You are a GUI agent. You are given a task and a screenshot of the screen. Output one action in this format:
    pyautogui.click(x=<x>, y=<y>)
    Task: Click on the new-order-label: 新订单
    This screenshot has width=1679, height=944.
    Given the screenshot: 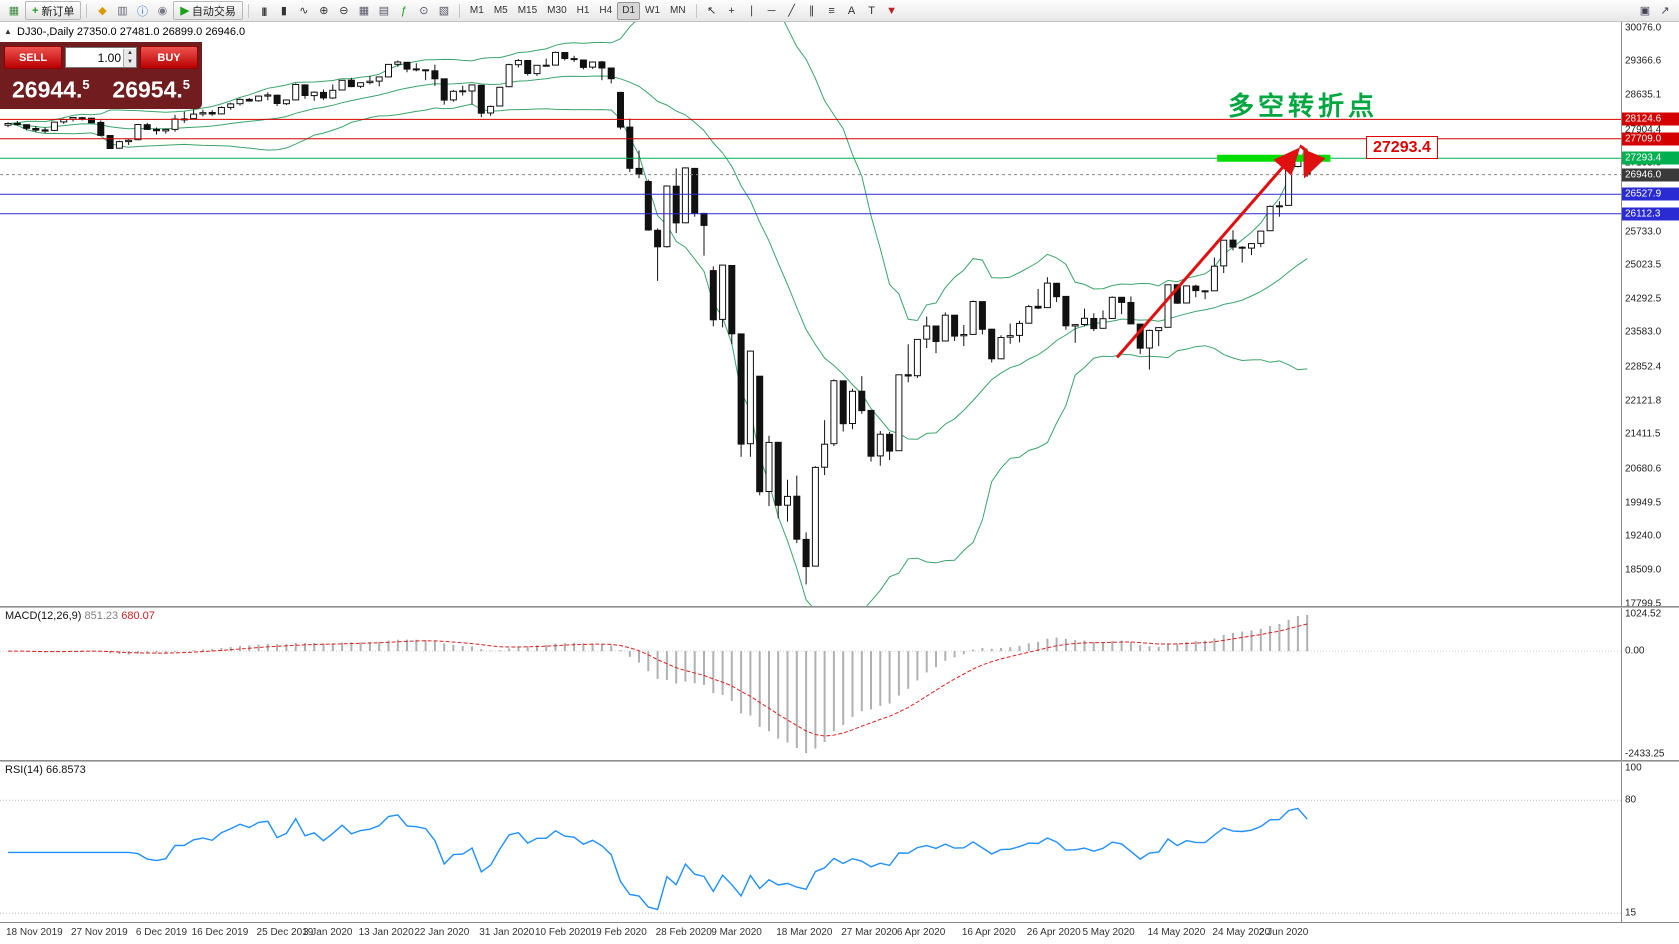 What is the action you would take?
    pyautogui.click(x=58, y=11)
    